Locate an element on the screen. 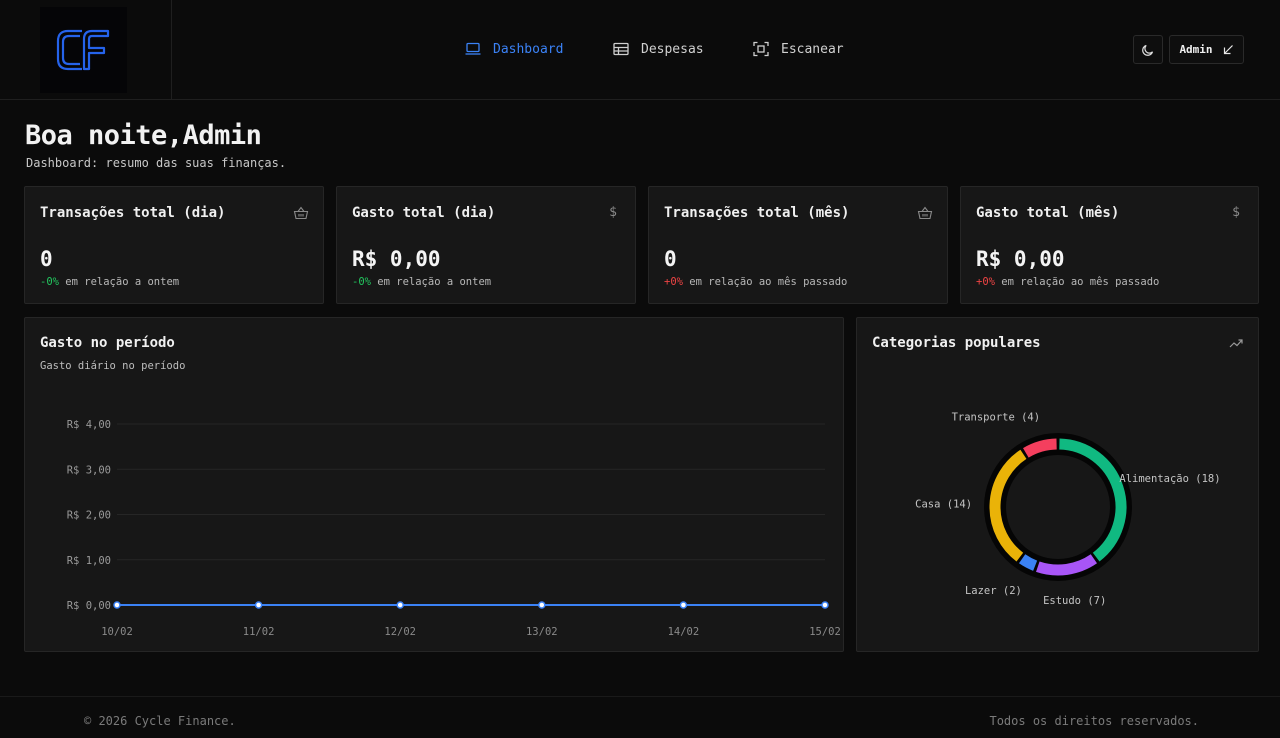  theme-toggle-button is located at coordinates (1148, 49).